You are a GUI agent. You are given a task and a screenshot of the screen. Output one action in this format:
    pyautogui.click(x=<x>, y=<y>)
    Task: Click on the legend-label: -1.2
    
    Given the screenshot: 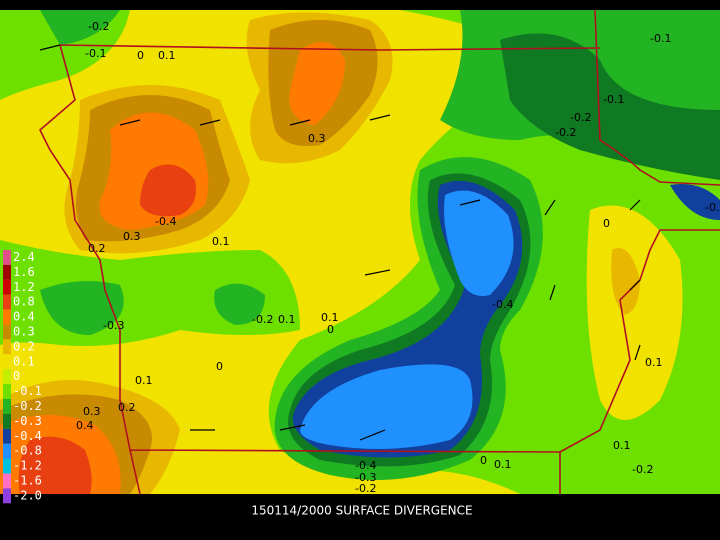 What is the action you would take?
    pyautogui.click(x=27, y=466)
    